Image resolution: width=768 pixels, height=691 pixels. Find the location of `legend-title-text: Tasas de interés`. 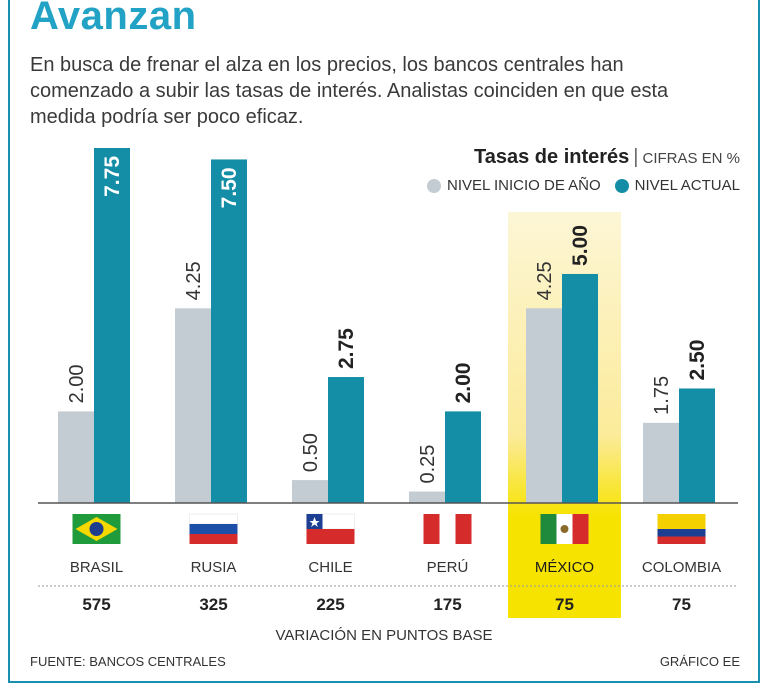

legend-title-text: Tasas de interés is located at coordinates (552, 157).